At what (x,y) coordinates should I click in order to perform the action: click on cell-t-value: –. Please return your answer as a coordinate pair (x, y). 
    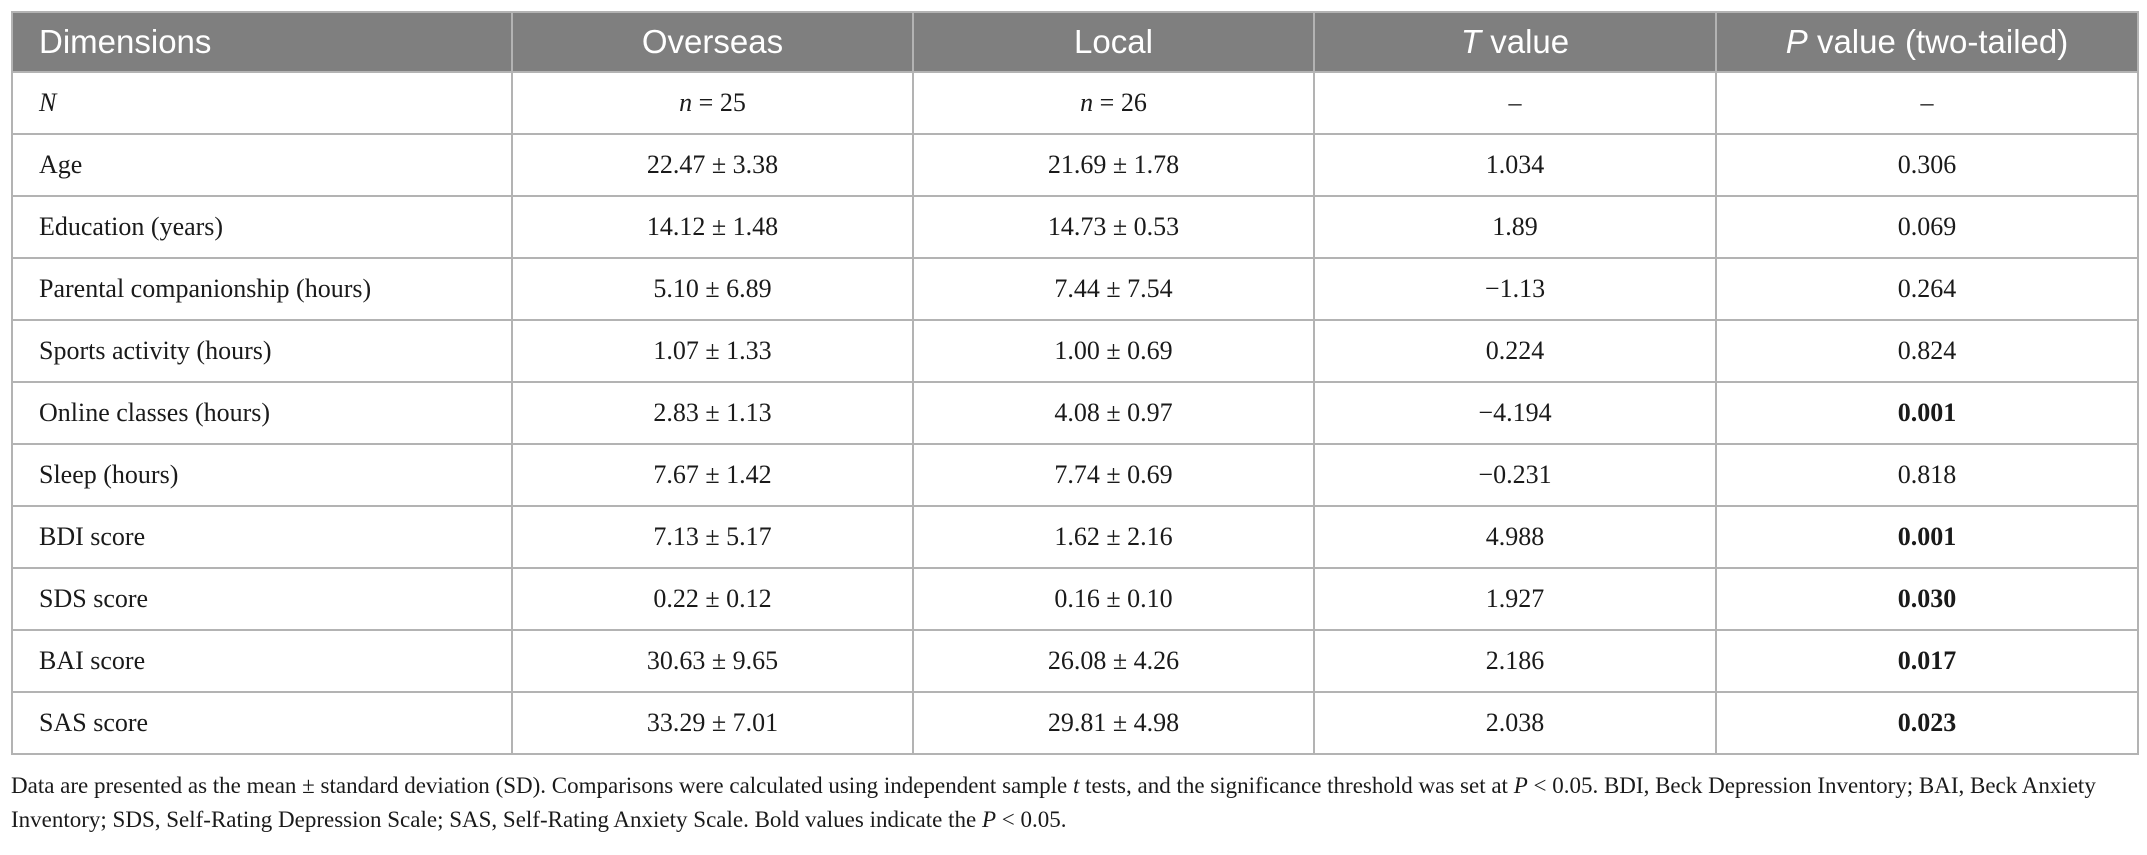
    Looking at the image, I should click on (1515, 103).